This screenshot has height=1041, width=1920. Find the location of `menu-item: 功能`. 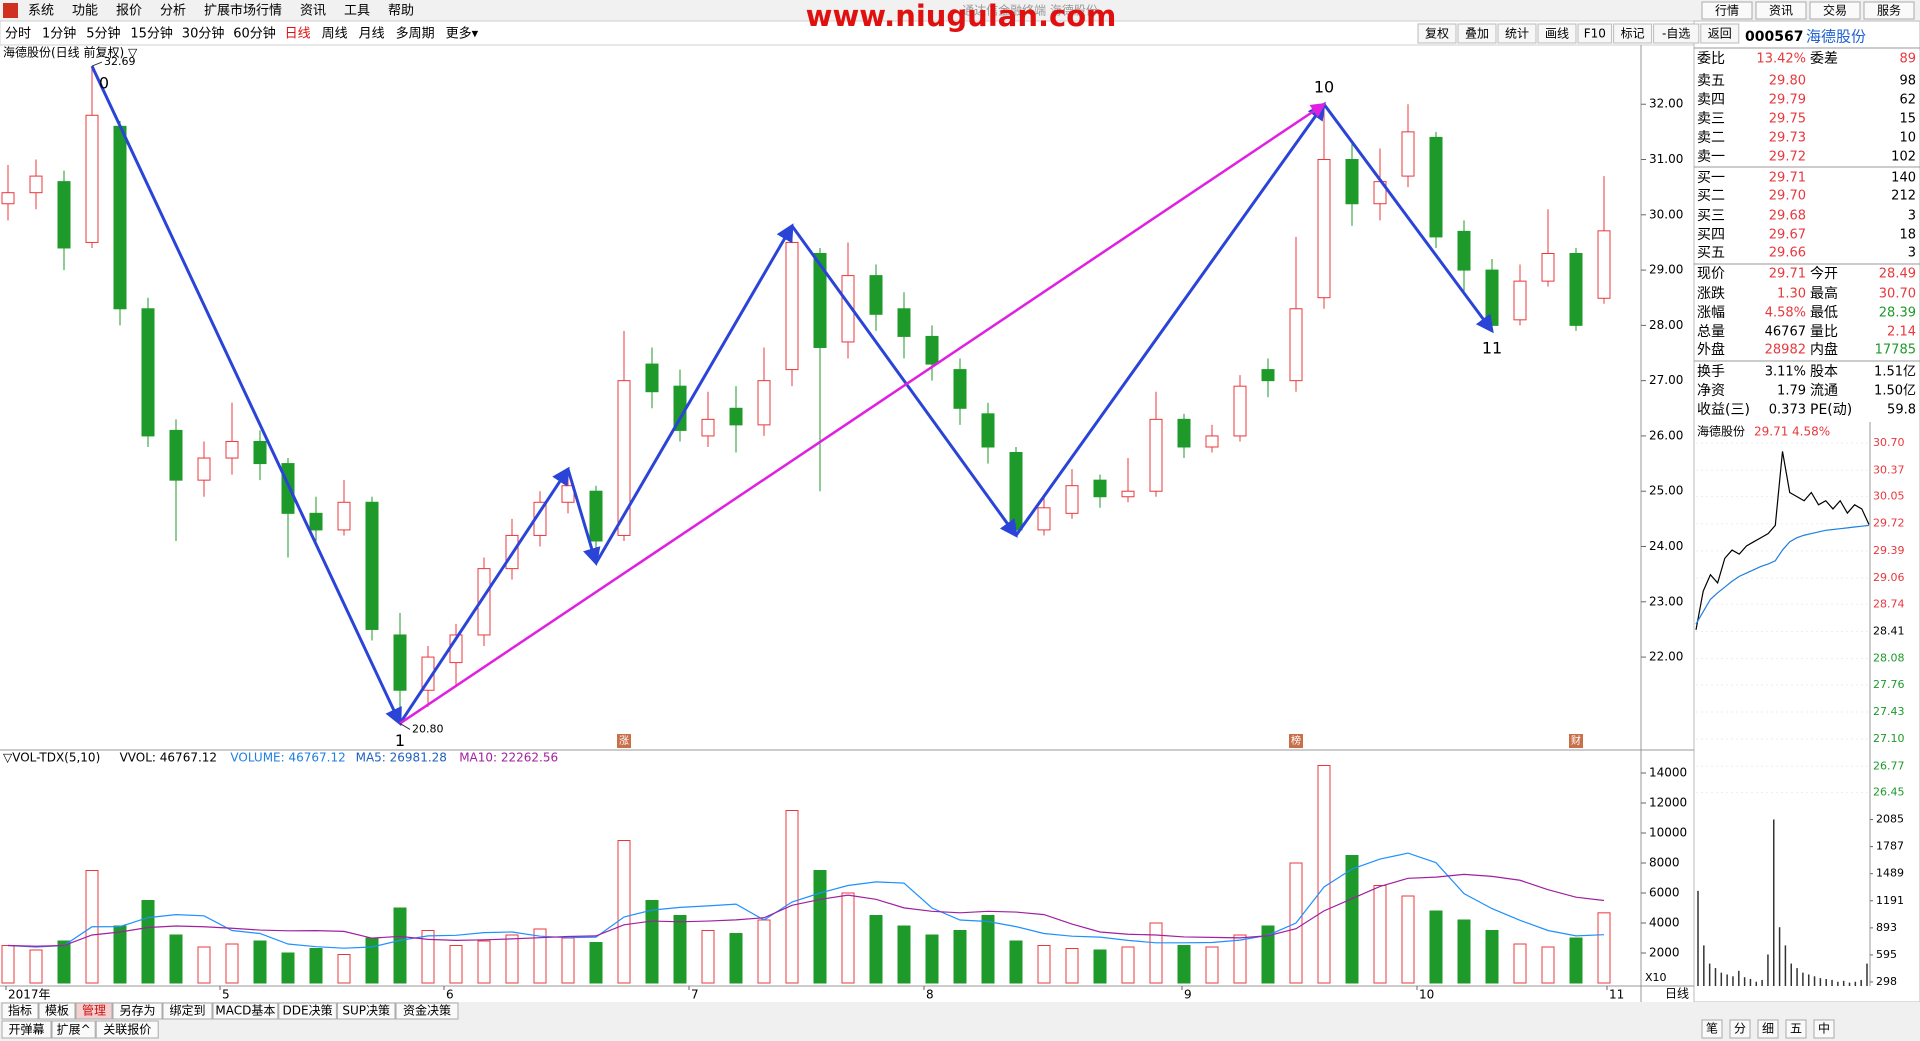

menu-item: 功能 is located at coordinates (85, 11).